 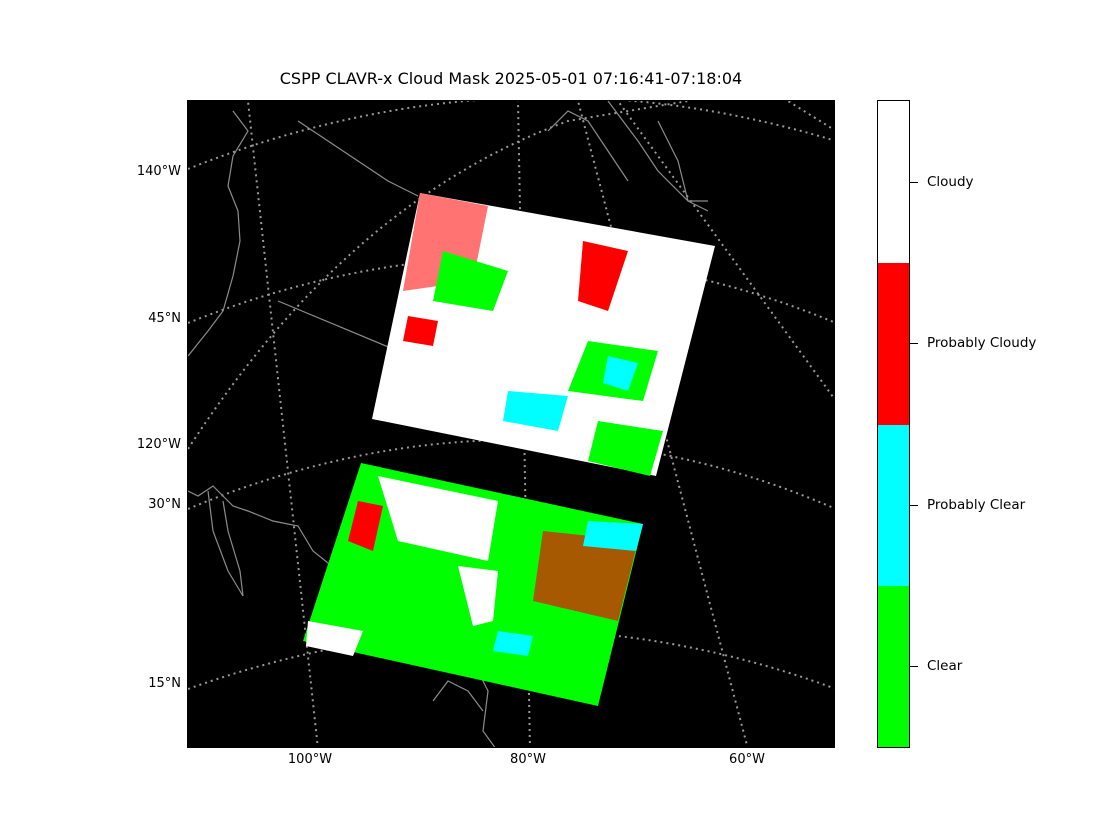 What do you see at coordinates (945, 666) in the screenshot?
I see `legend-label-clear: Clear` at bounding box center [945, 666].